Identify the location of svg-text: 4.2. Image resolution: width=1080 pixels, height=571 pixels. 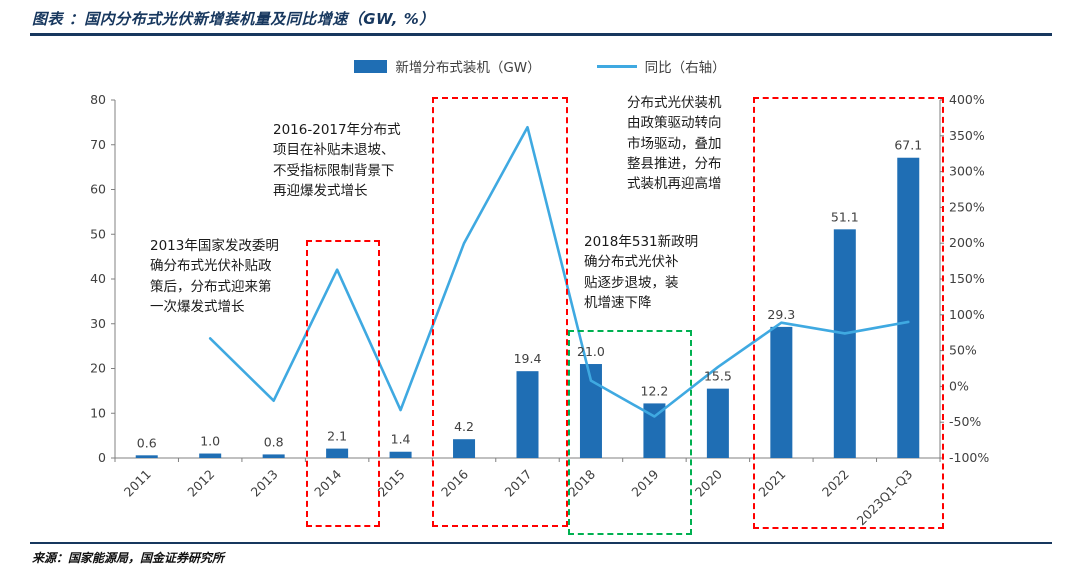
(464, 426).